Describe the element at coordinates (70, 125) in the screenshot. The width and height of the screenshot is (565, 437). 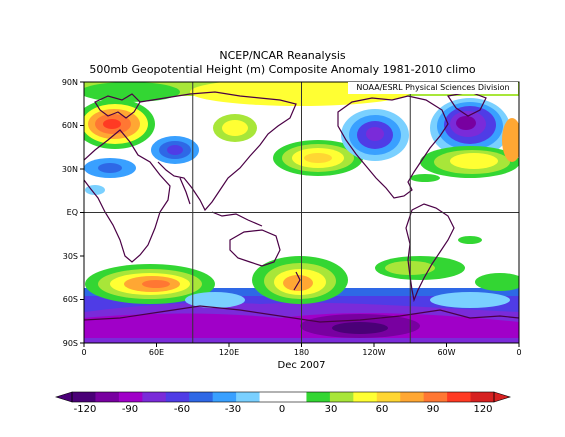
I see `lat-label: 60N` at that location.